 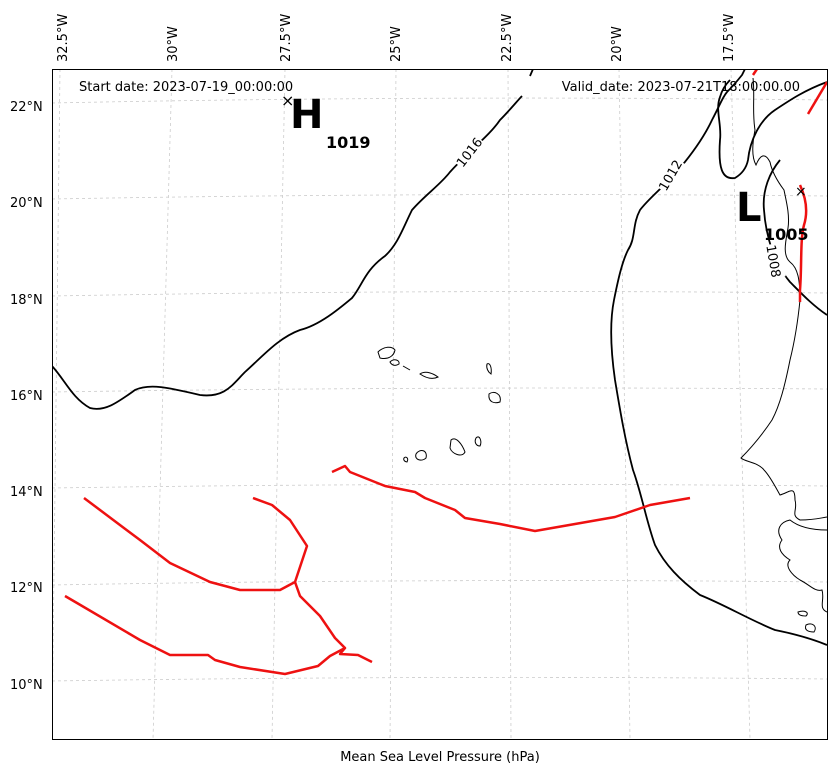 I want to click on lon-tick-label: 22.5°W, so click(x=507, y=38).